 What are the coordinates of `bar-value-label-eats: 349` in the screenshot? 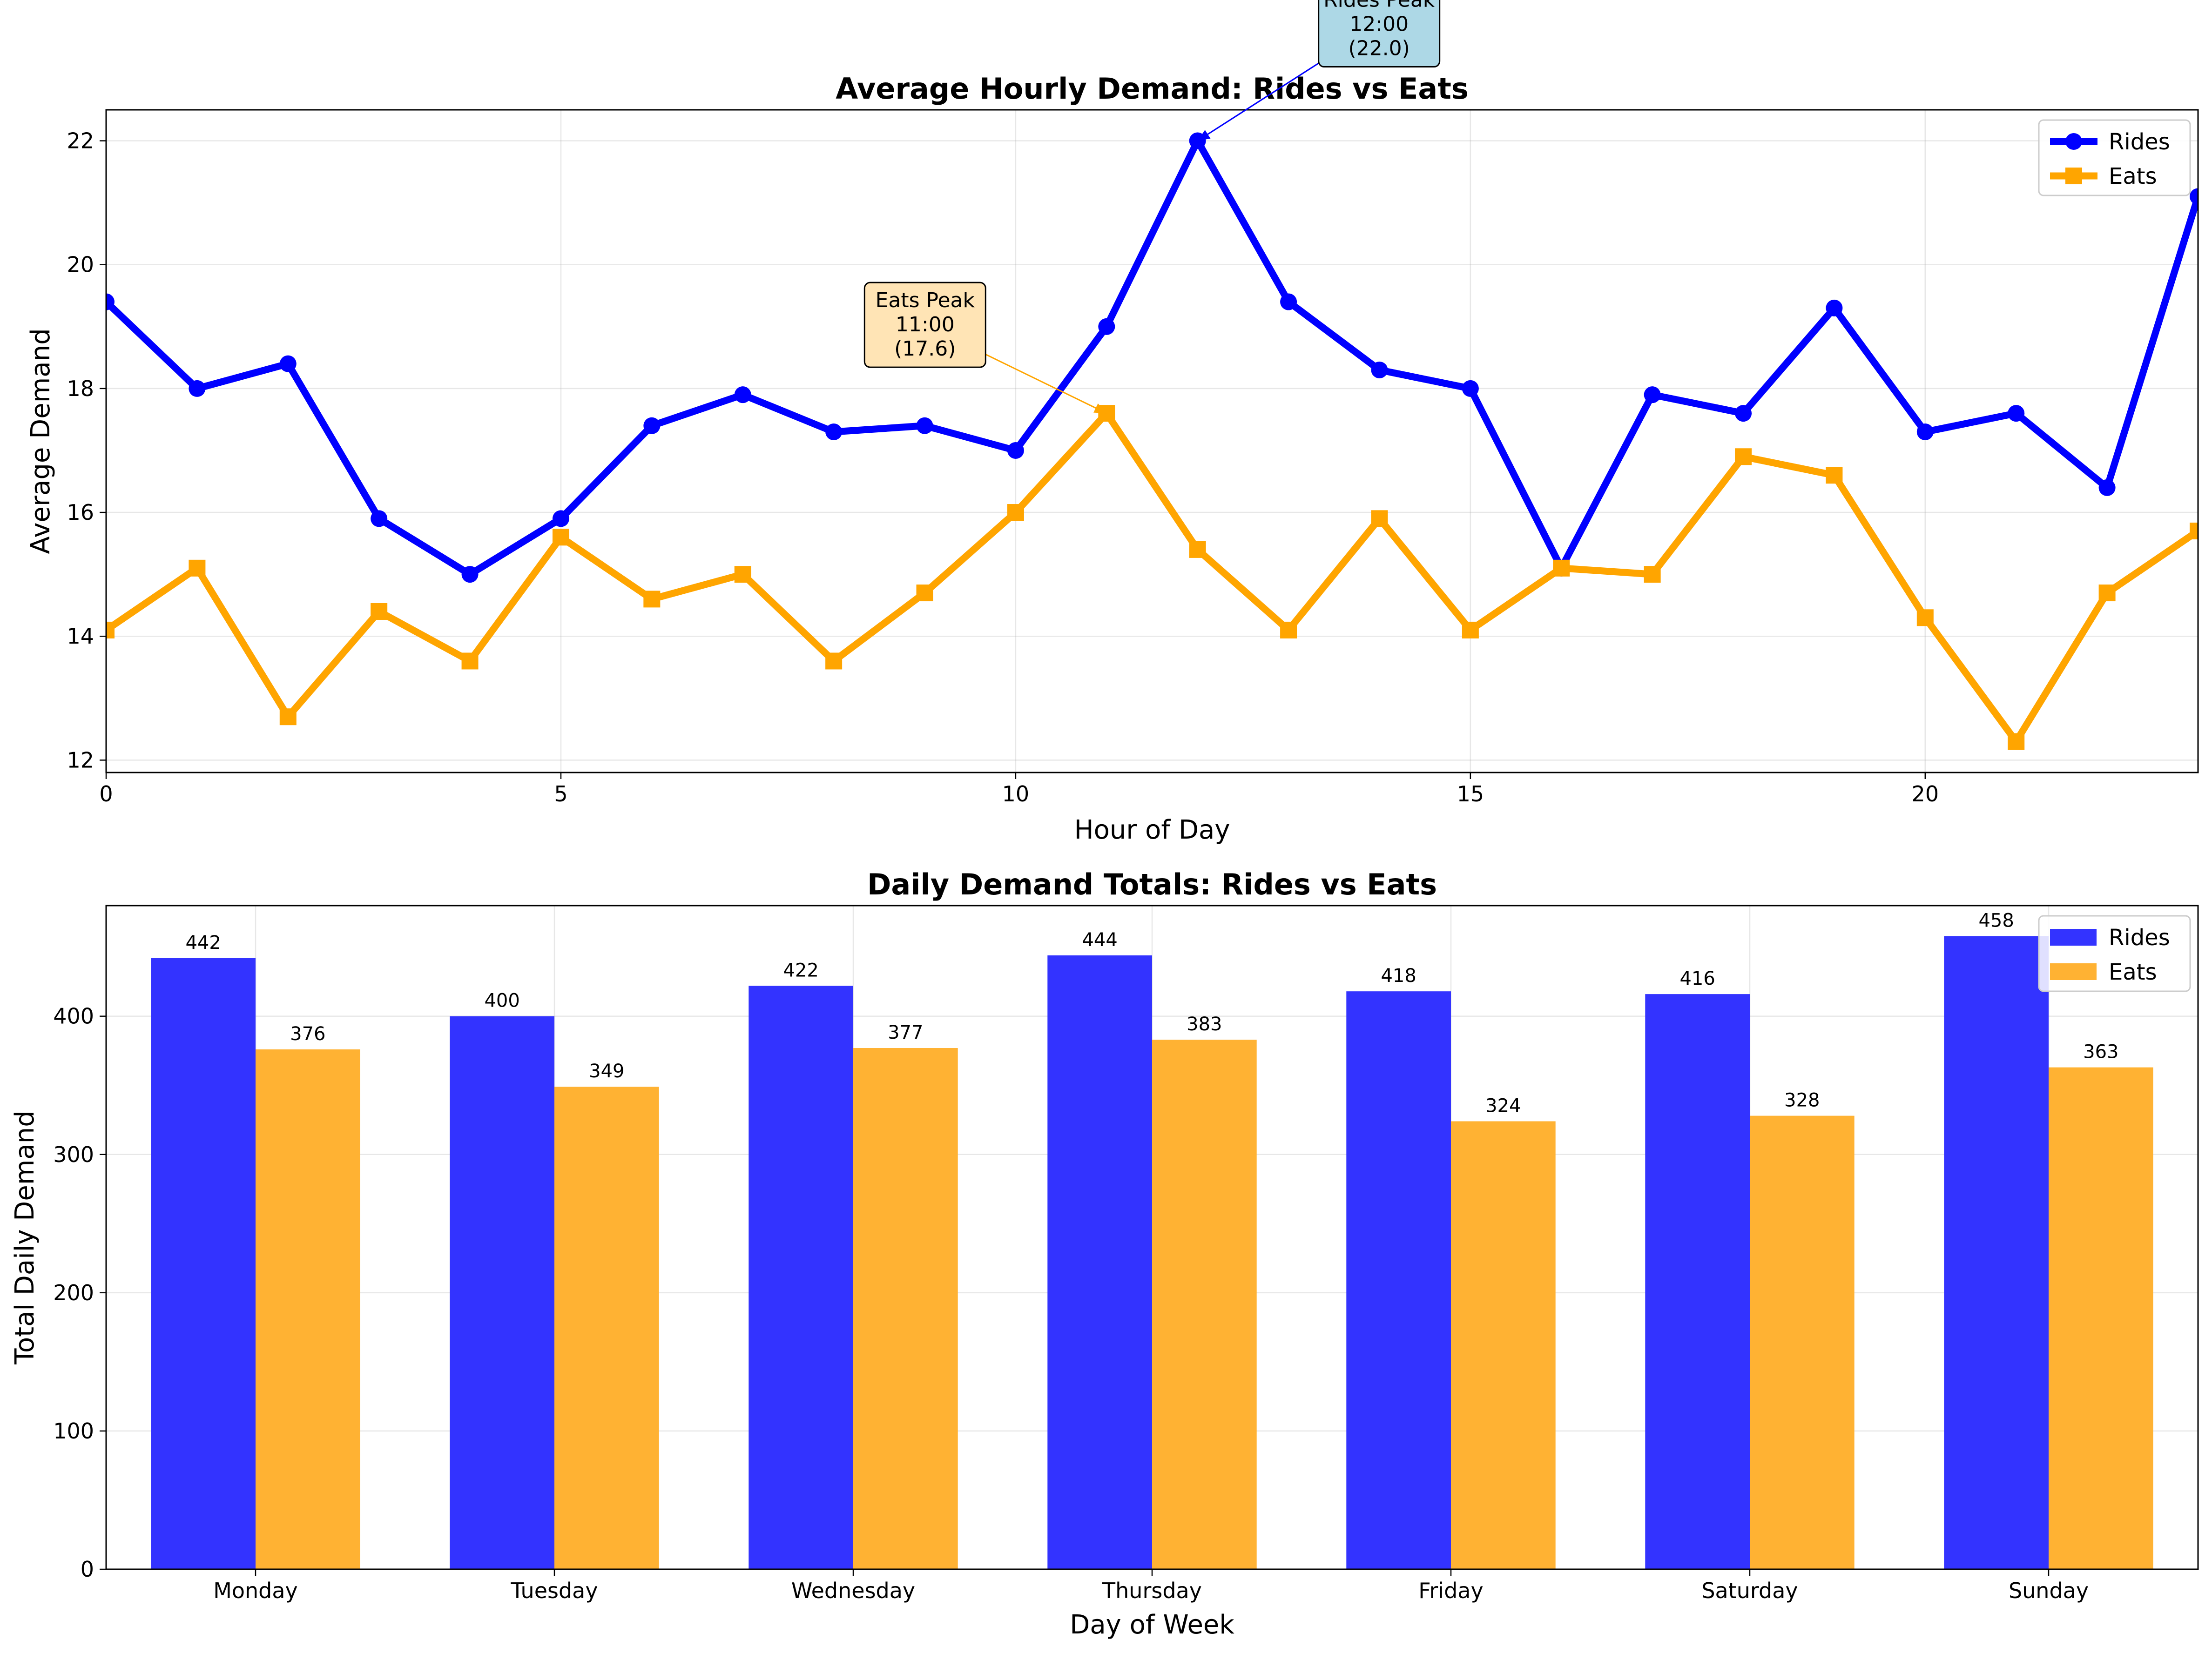 It's located at (606, 1071).